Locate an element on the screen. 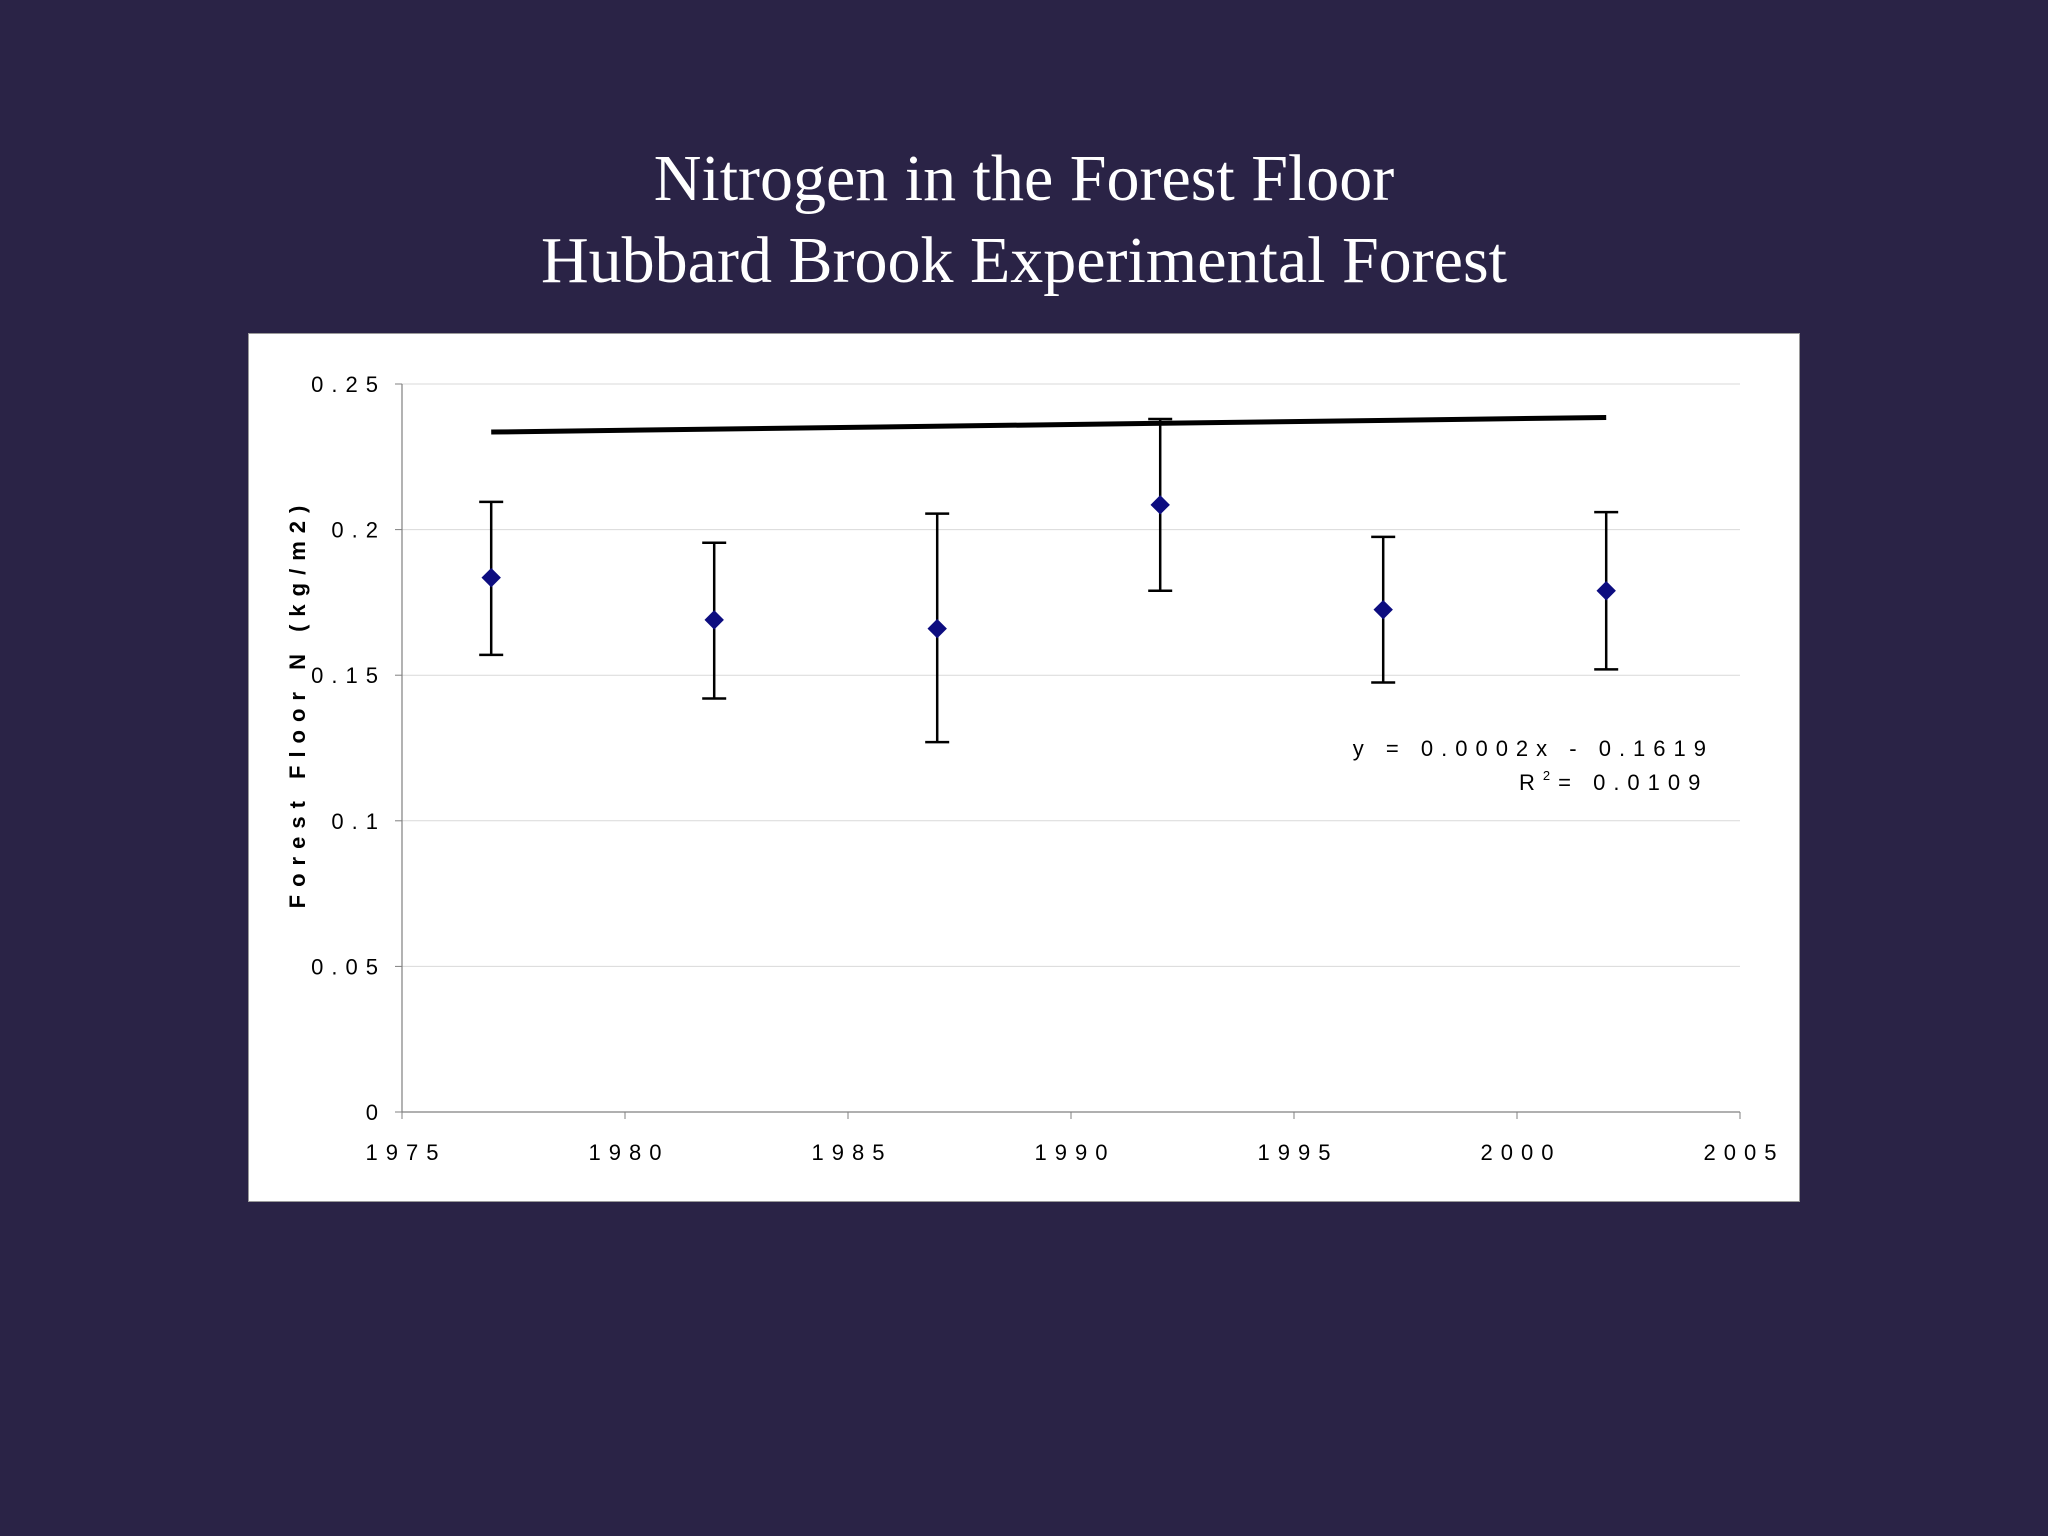 This screenshot has width=2048, height=1536. x-tick-label: 1990 is located at coordinates (1075, 1152).